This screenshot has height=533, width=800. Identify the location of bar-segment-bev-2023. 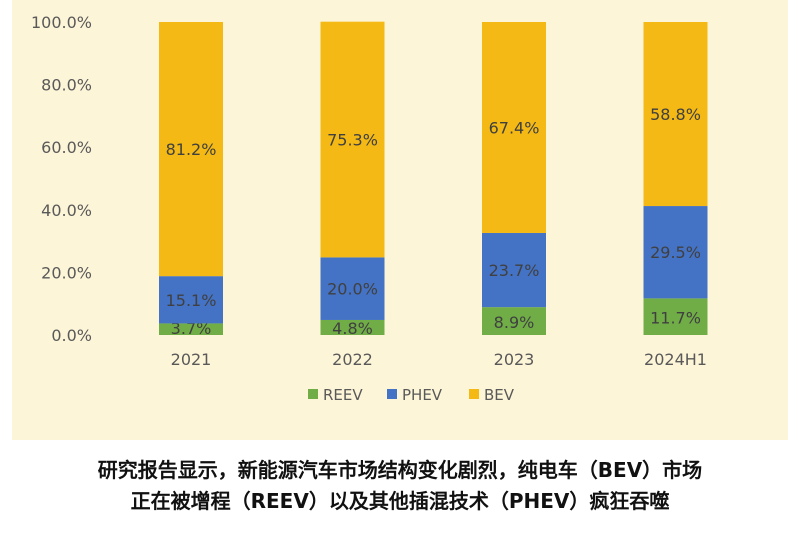
(514, 127).